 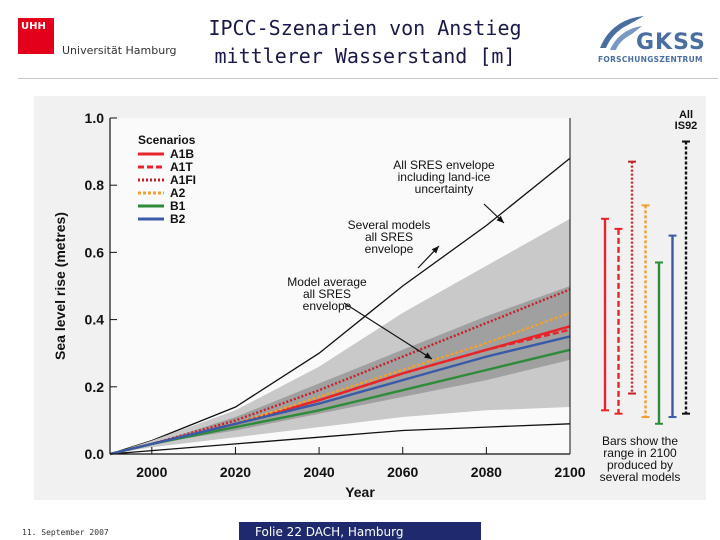 I want to click on annotation-3-line-3: envelope, so click(x=327, y=306).